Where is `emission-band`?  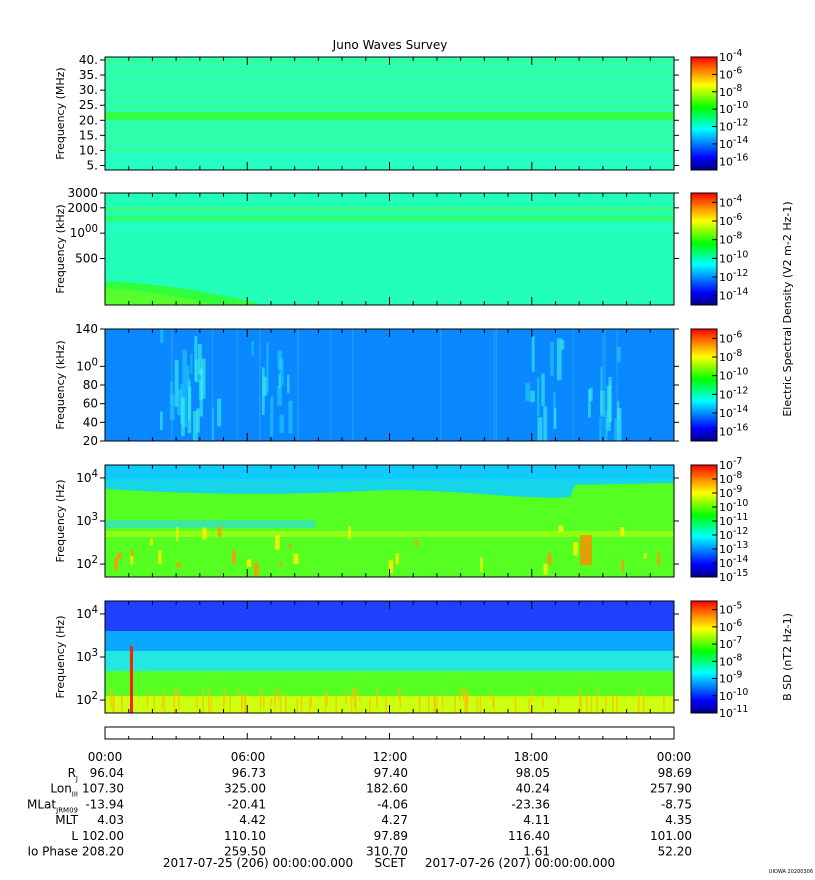 emission-band is located at coordinates (389, 481).